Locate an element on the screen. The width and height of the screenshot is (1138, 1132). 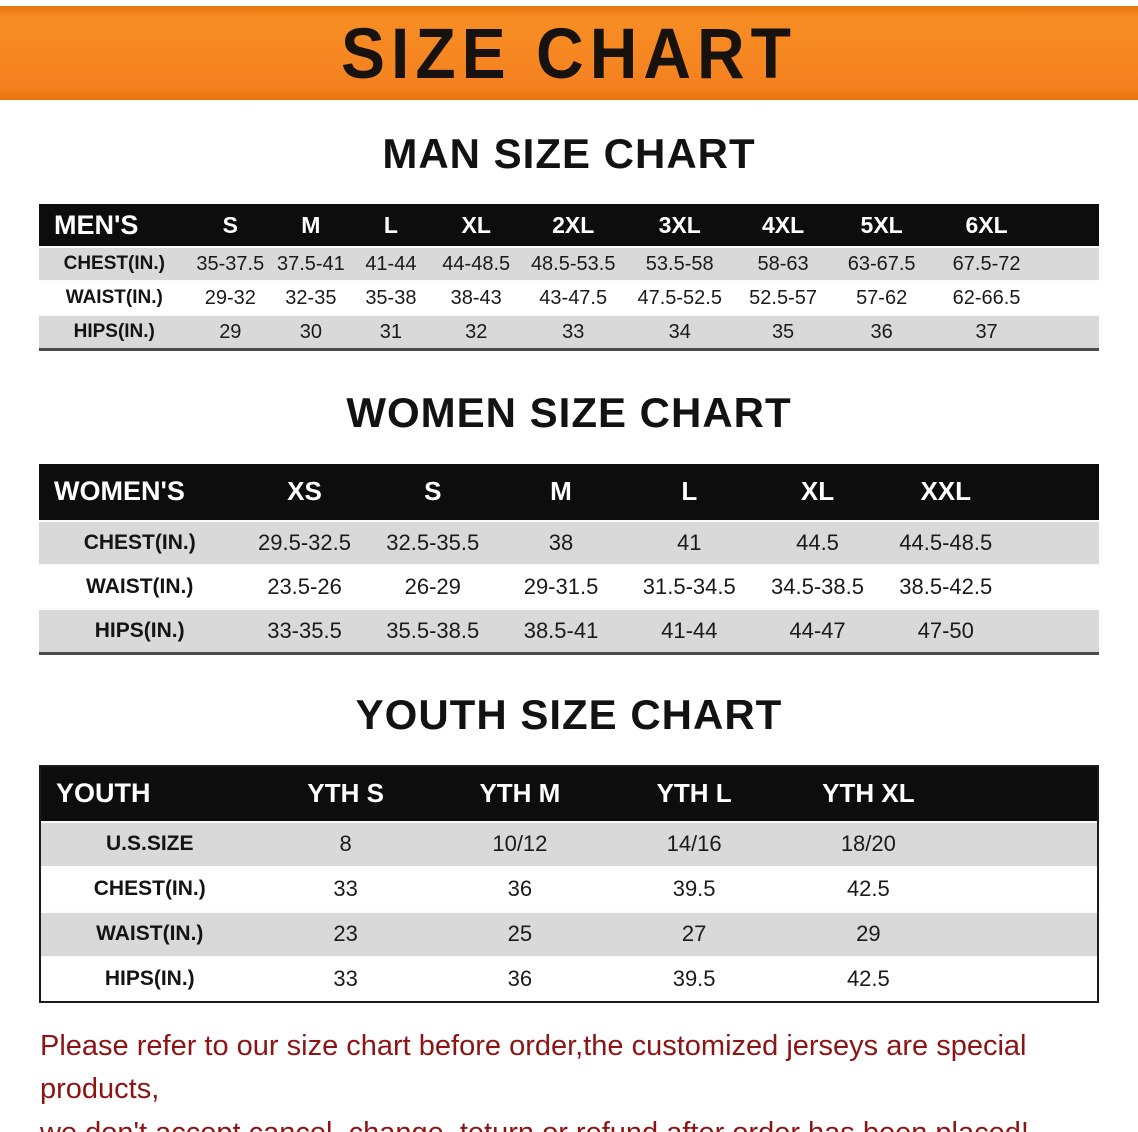
size-value-cell: 36 is located at coordinates (519, 978).